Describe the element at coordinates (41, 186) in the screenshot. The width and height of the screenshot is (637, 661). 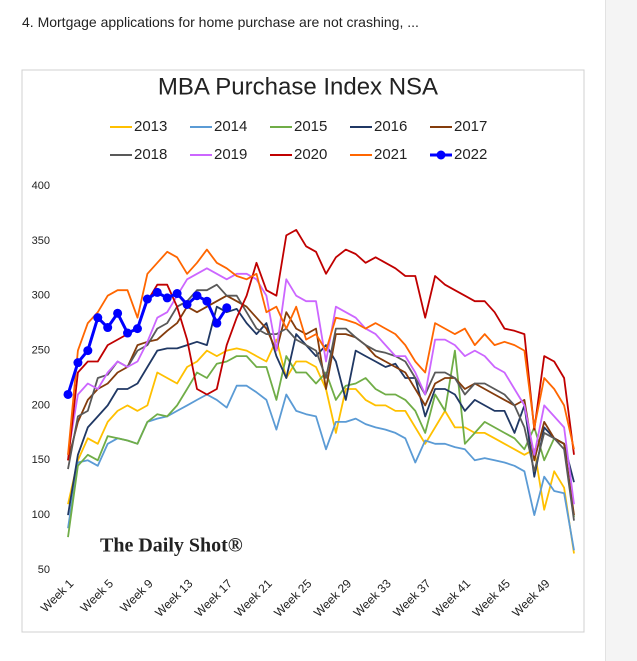
I see `y-tick-label: 400` at that location.